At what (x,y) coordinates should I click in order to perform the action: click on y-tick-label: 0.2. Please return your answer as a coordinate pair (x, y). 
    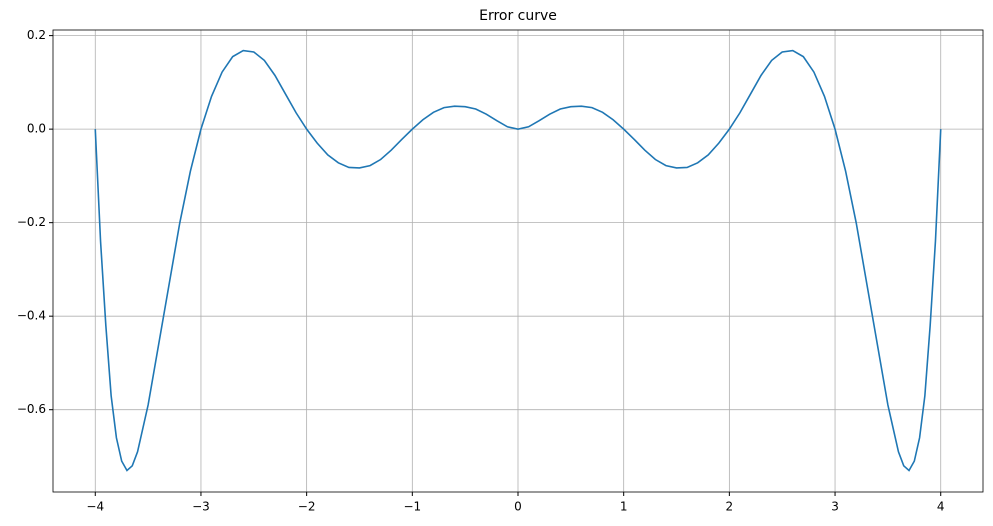
    Looking at the image, I should click on (36, 35).